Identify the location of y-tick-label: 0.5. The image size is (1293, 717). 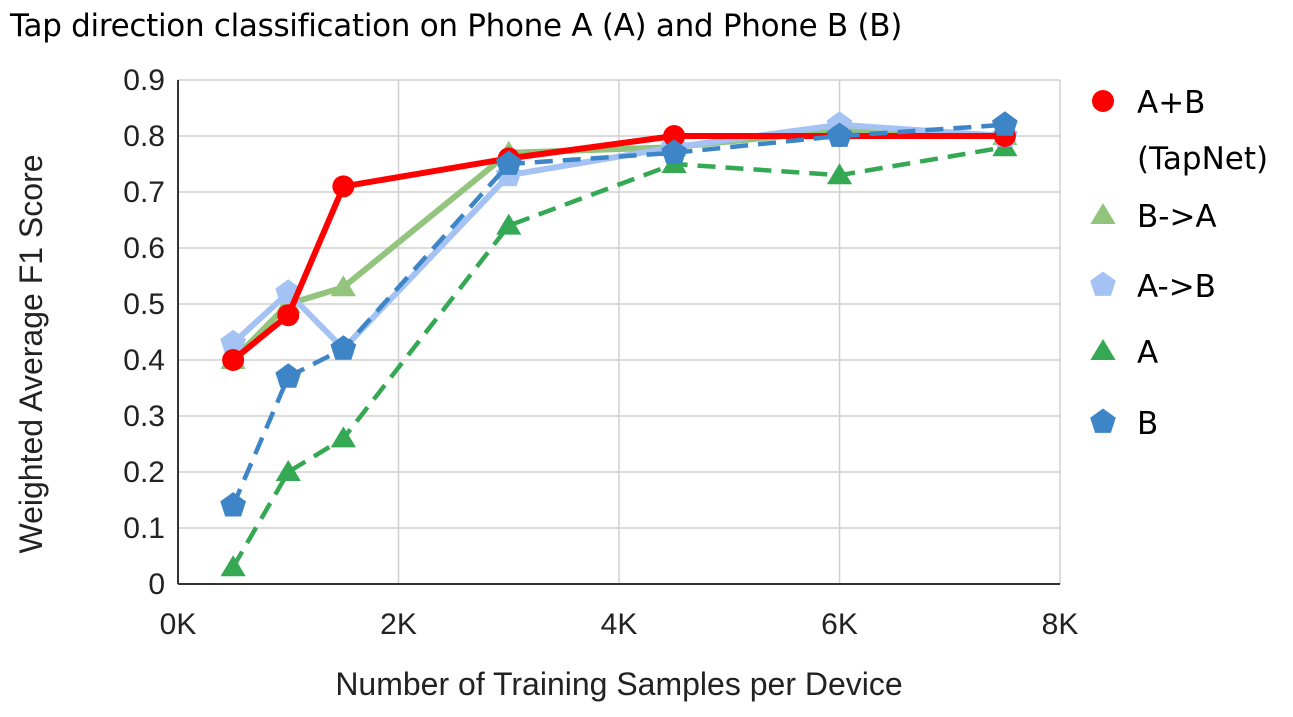
(144, 304).